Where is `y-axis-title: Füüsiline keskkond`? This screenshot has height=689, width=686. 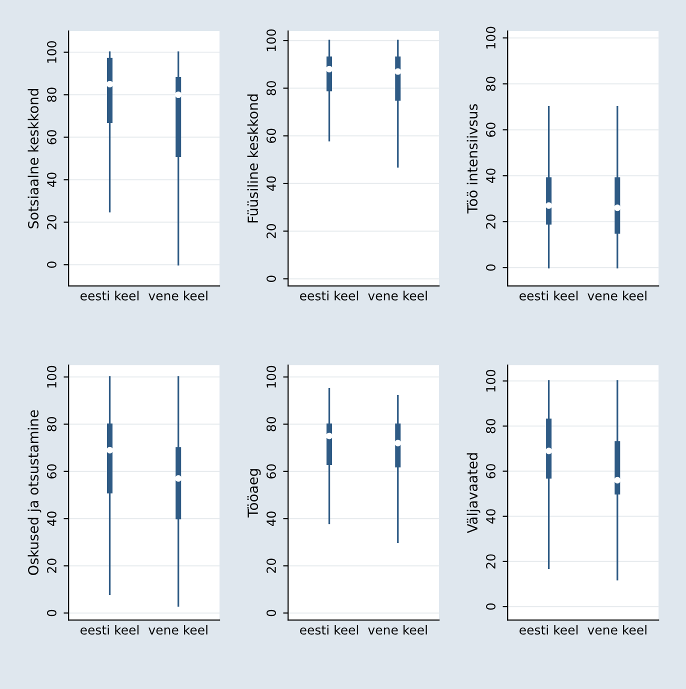 y-axis-title: Füüsiline keskkond is located at coordinates (252, 158).